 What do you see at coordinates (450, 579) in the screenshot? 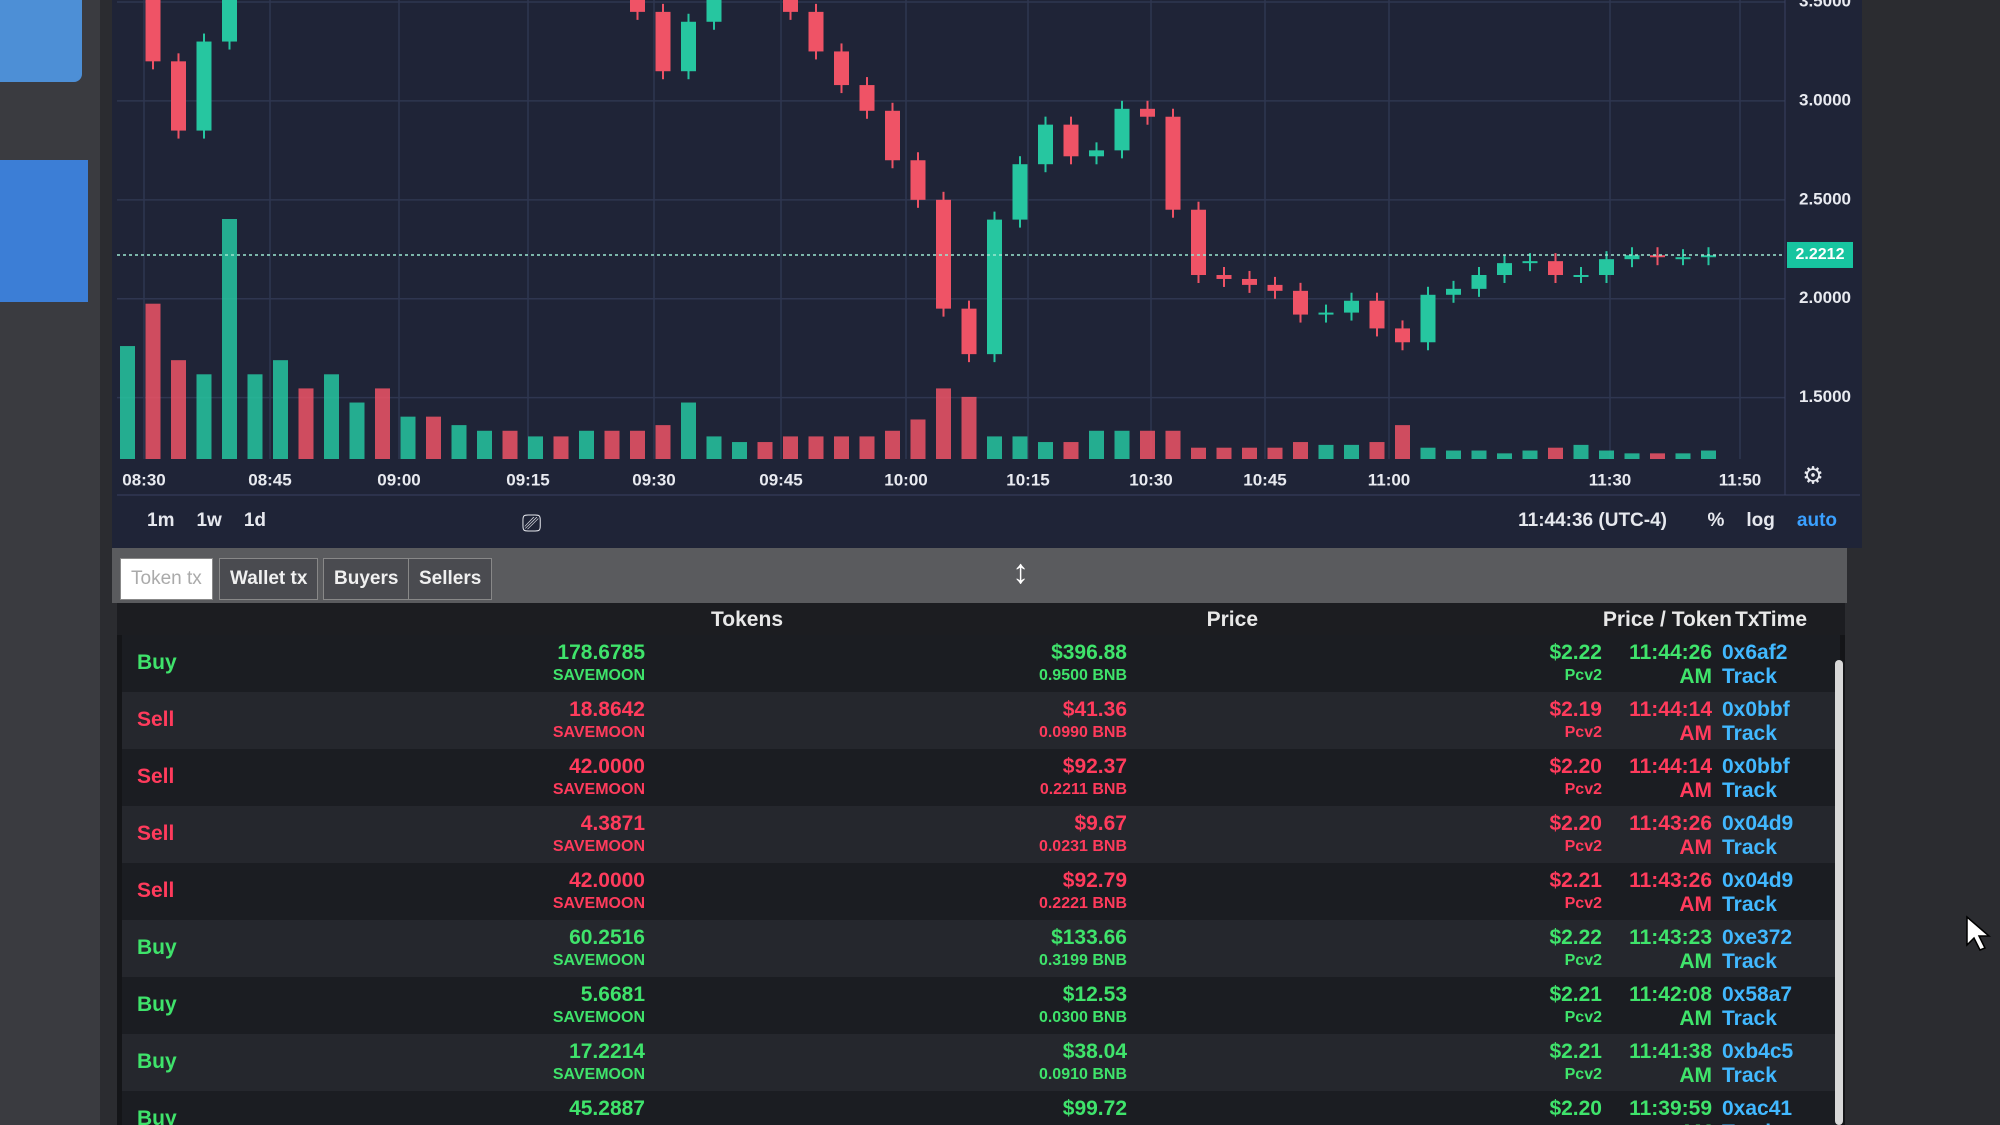
I see `tab: Sellers` at bounding box center [450, 579].